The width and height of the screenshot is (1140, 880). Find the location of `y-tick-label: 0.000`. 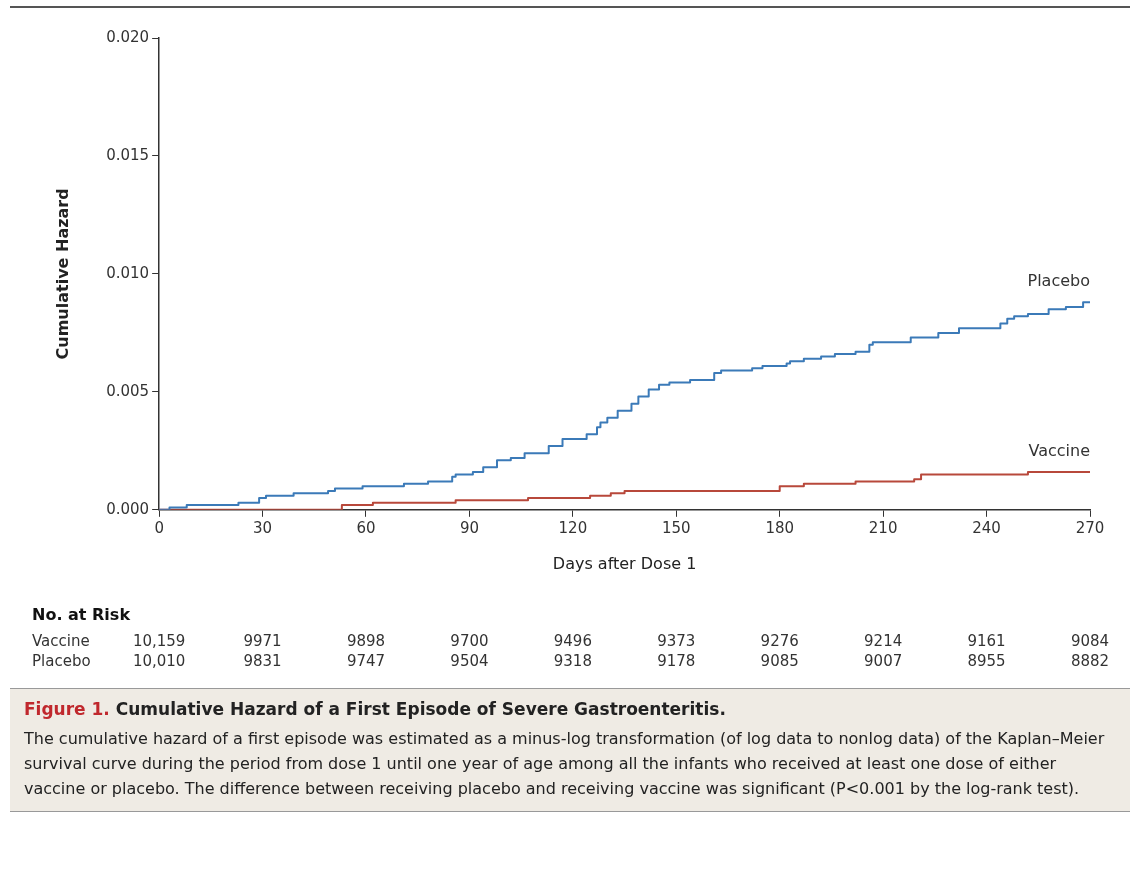

y-tick-label: 0.000 is located at coordinates (128, 508).